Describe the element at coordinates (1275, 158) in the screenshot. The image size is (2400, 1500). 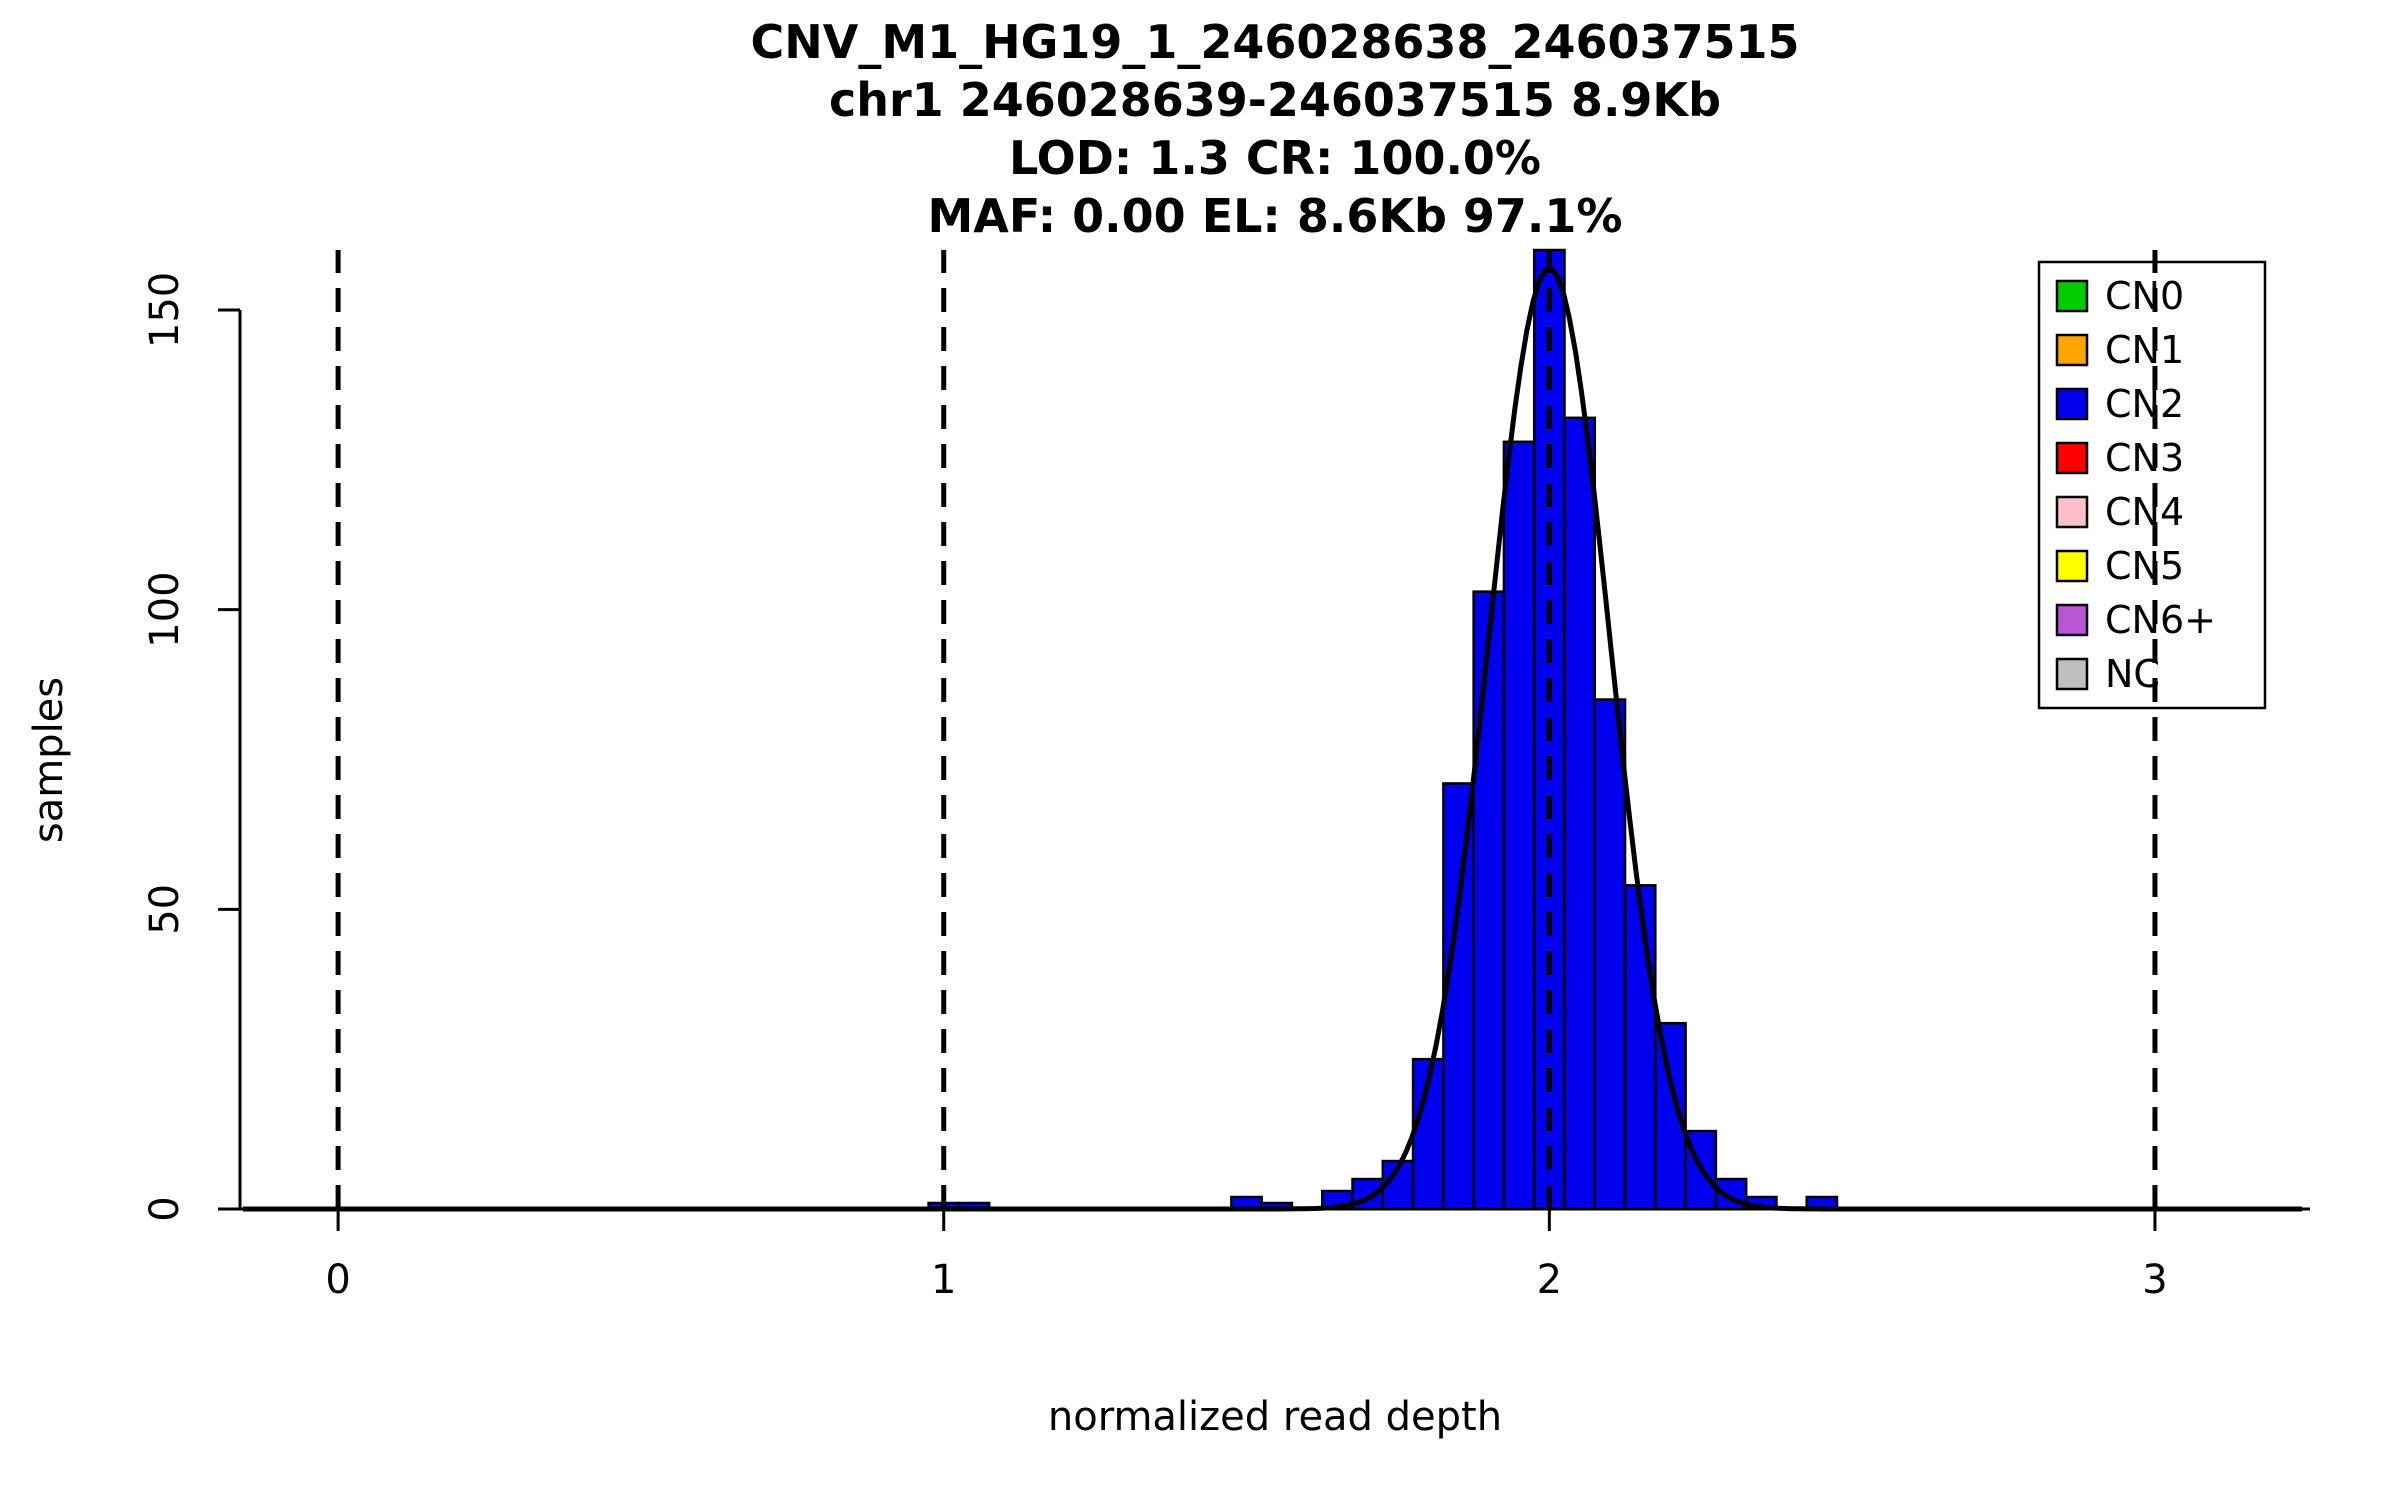
I see `plot-title-line-3: LOD: 1.3 CR: 100.0%` at that location.